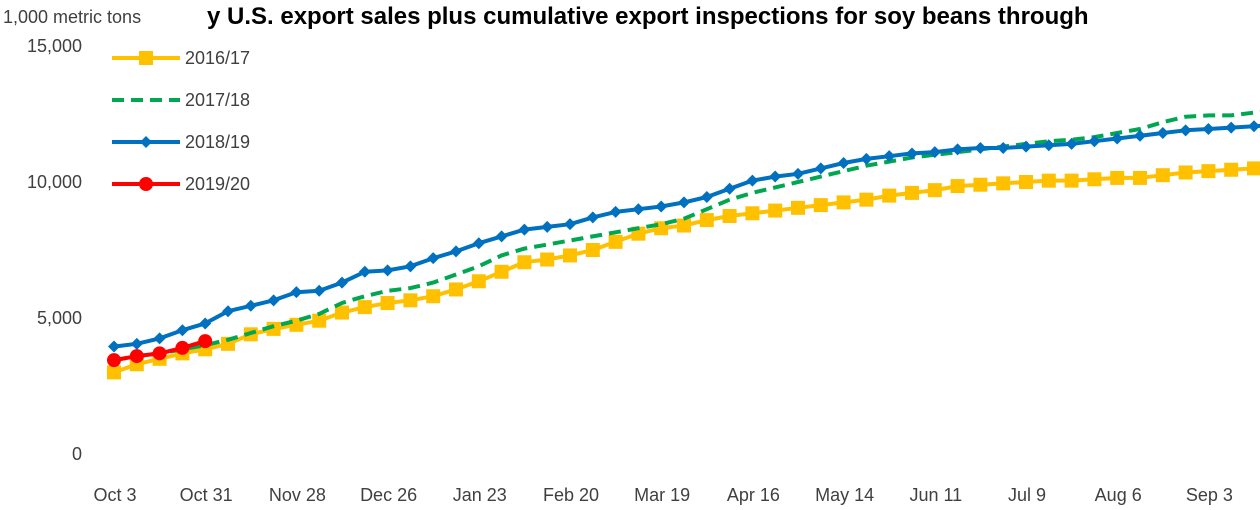 The width and height of the screenshot is (1260, 510). I want to click on legend-item: 2017/18, so click(181, 100).